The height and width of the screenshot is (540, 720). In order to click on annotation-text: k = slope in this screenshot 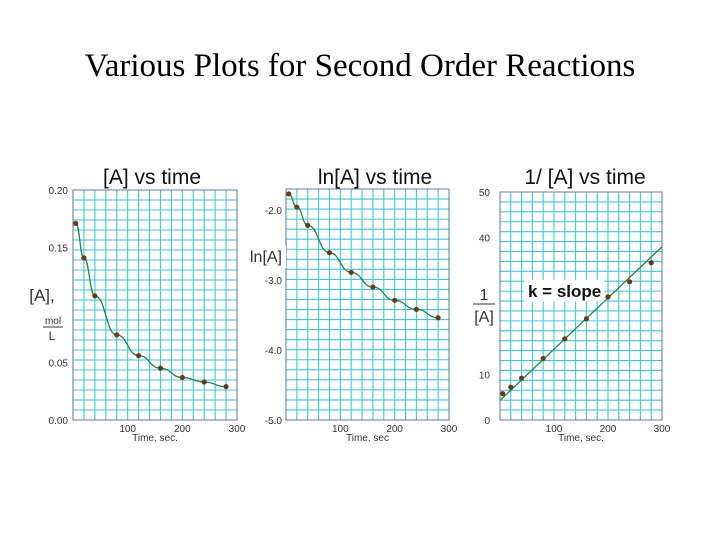, I will do `click(564, 291)`.